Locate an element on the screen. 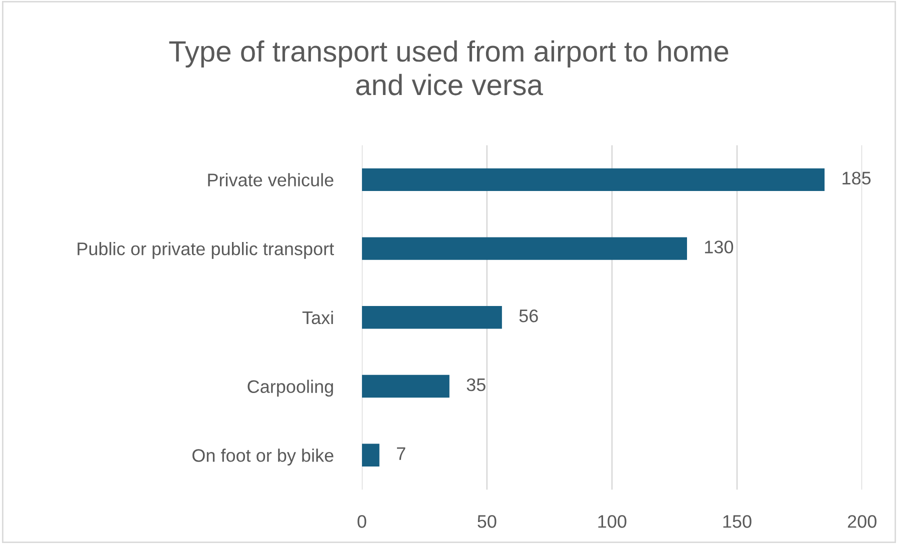 This screenshot has width=898, height=544. y-tick-label: Private vehicule is located at coordinates (271, 179).